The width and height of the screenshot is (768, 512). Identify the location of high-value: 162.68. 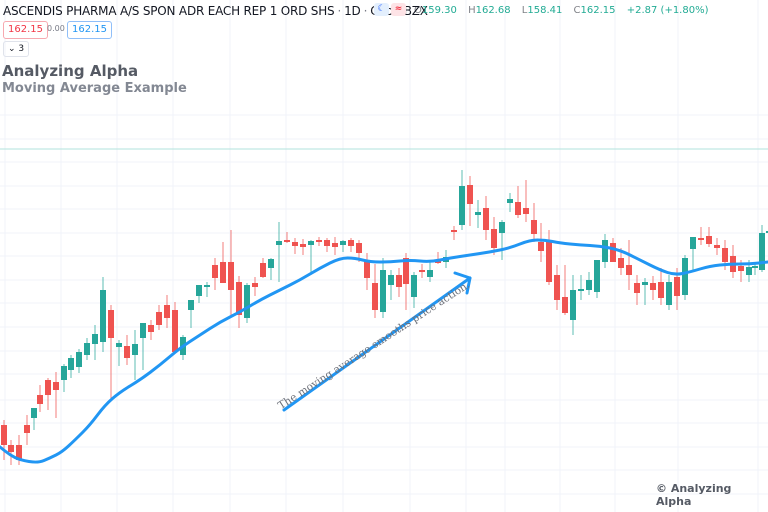
(493, 10).